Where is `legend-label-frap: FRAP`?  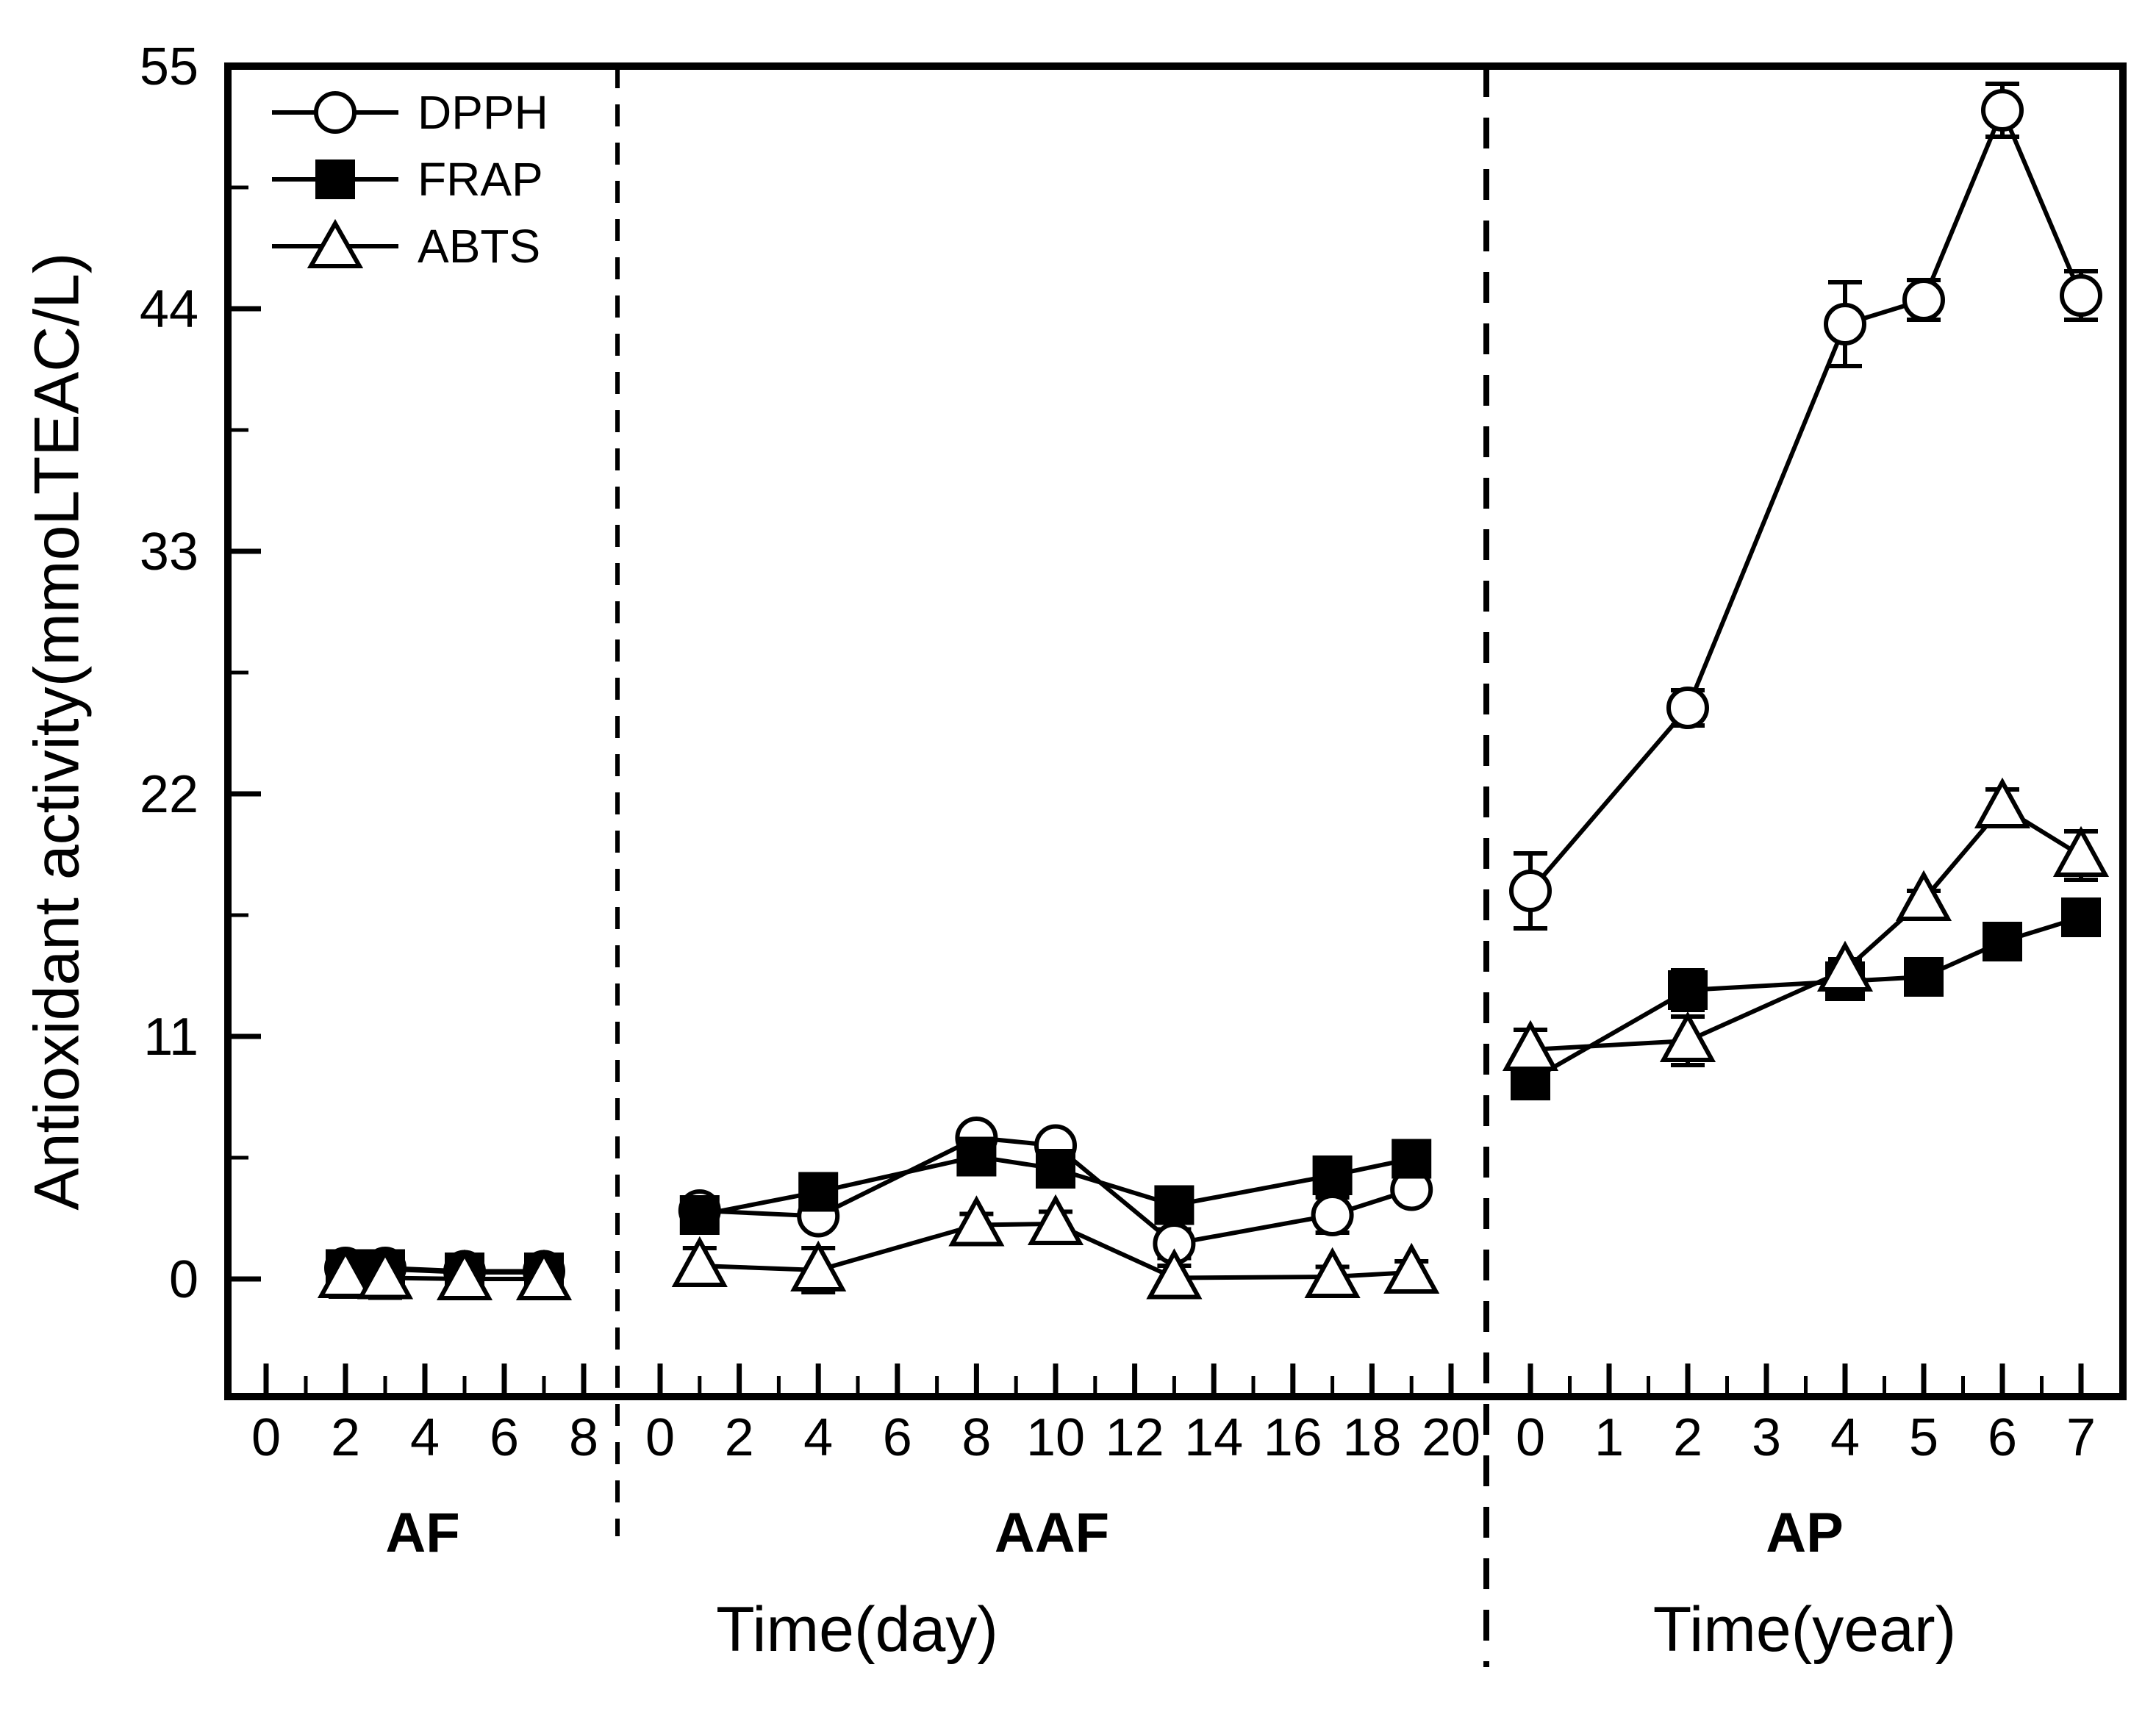 legend-label-frap: FRAP is located at coordinates (481, 179).